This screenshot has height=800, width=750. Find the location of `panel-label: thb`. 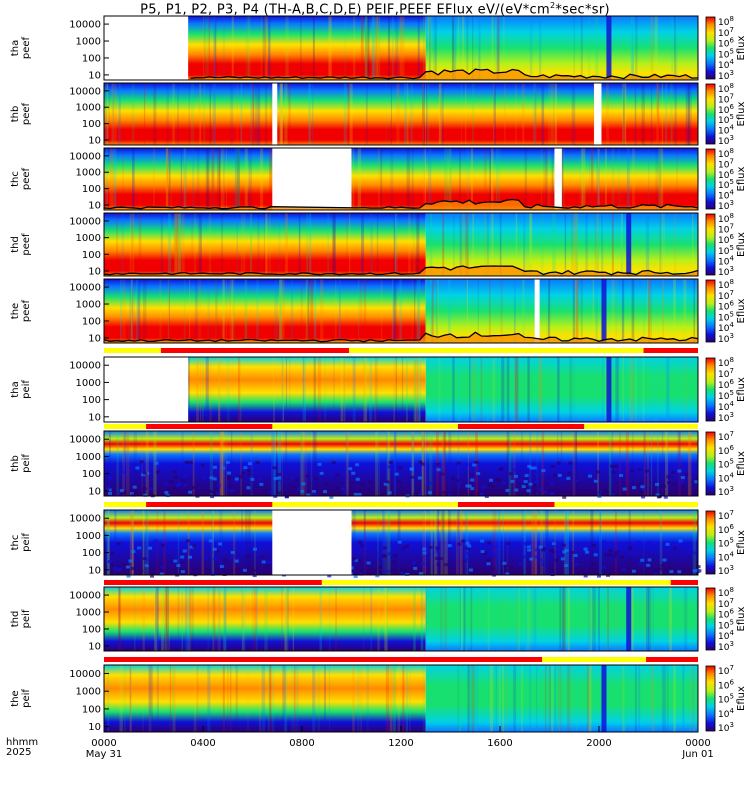

panel-label: thb is located at coordinates (15, 463).